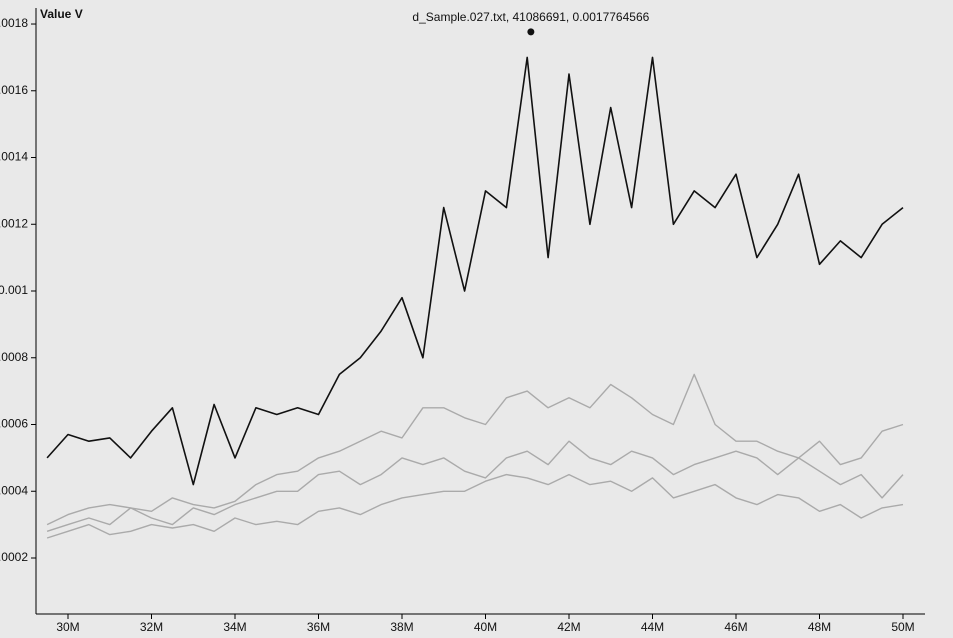 Image resolution: width=953 pixels, height=638 pixels. Describe the element at coordinates (14, 490) in the screenshot. I see `y-tick-label: 0.0004` at that location.